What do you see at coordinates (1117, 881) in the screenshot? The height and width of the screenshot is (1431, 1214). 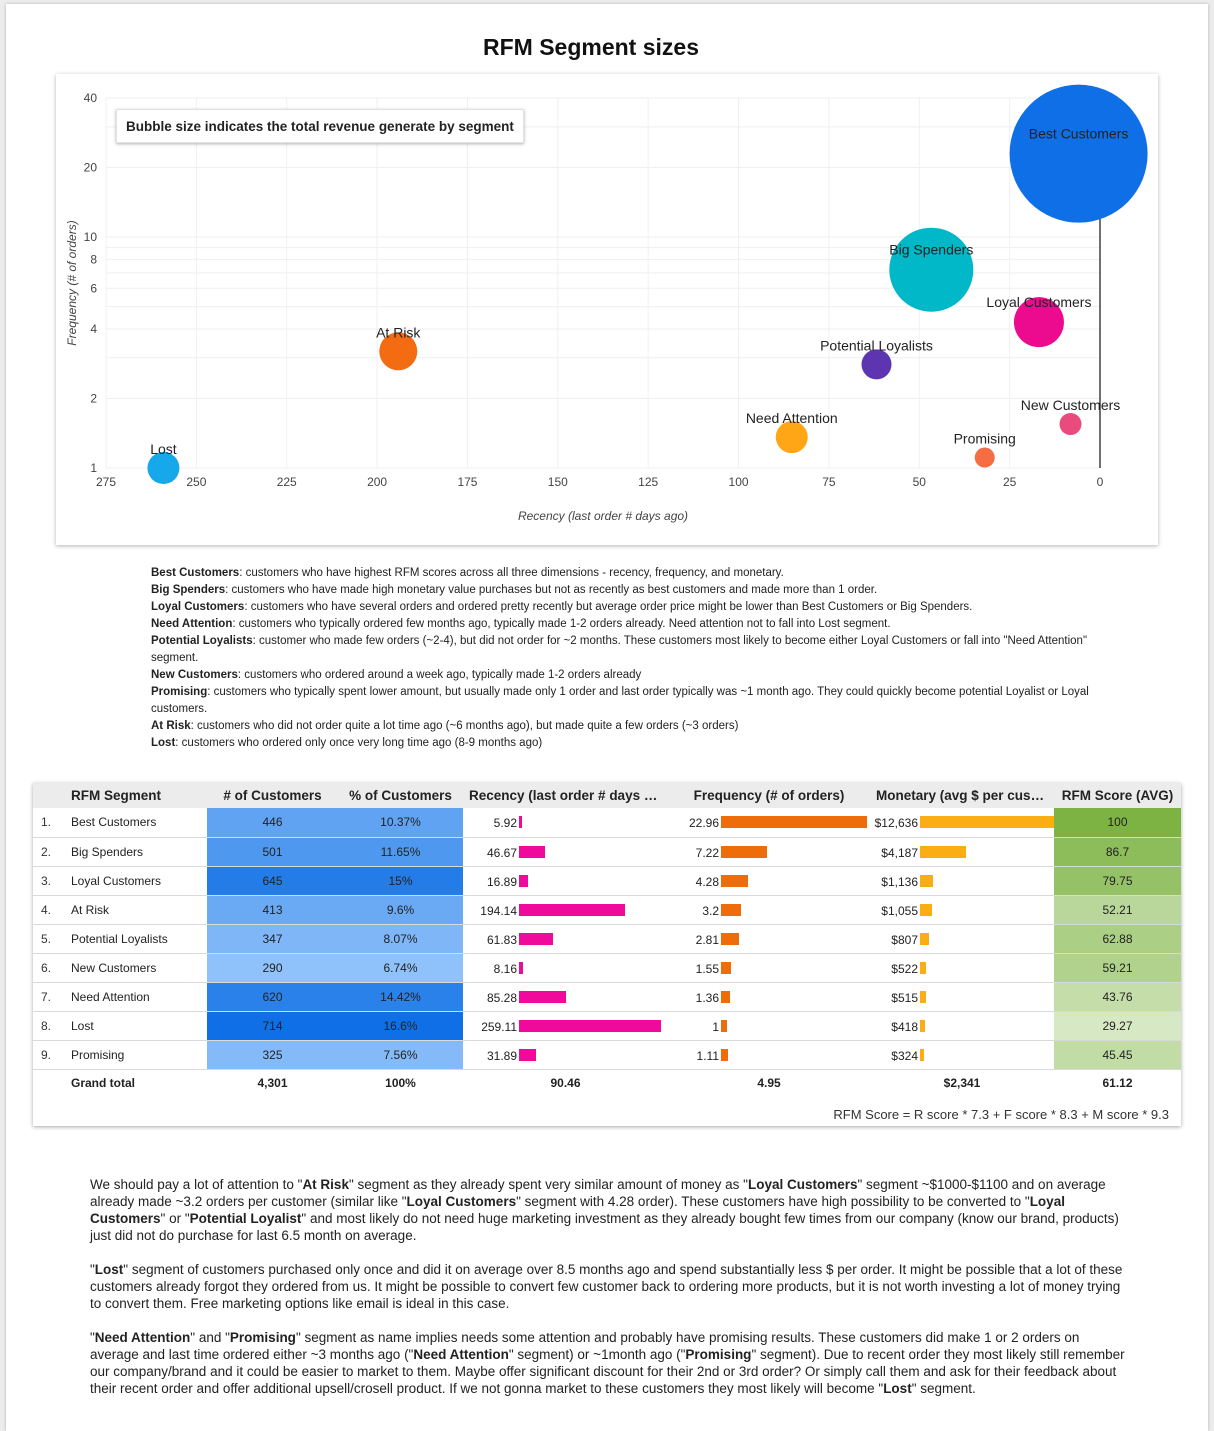 I see `row-score: 79.75` at bounding box center [1117, 881].